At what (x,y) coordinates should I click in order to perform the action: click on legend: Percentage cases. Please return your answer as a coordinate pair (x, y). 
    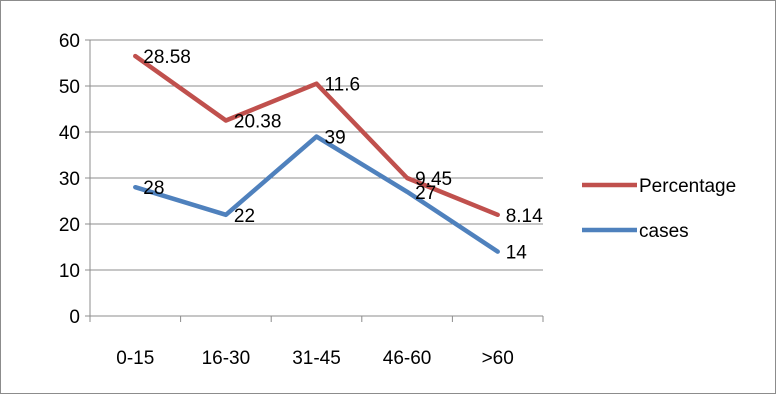
    Looking at the image, I should click on (659, 209).